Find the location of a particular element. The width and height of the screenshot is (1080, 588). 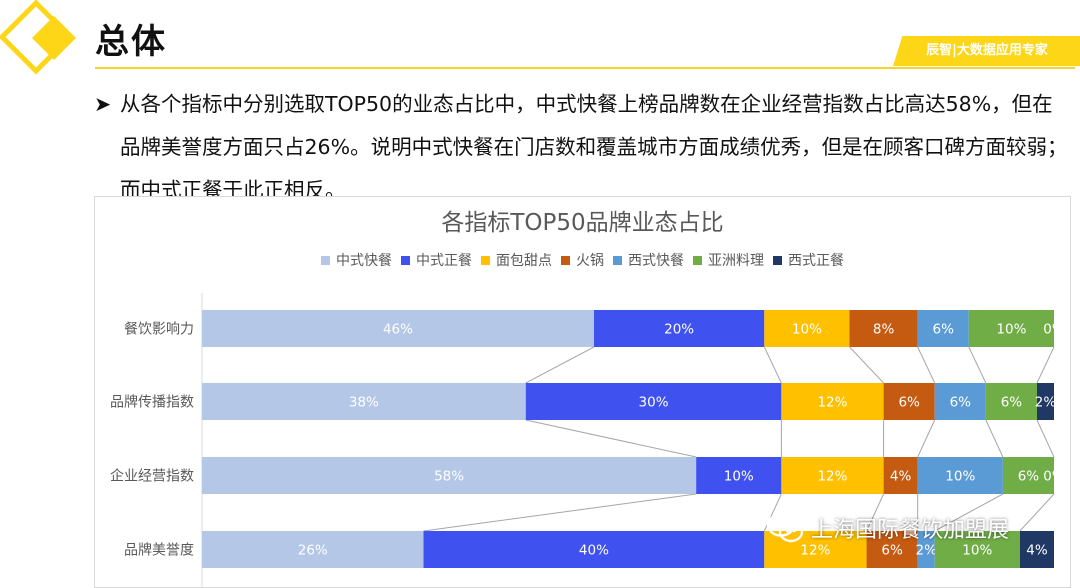

watermark-text: 上海国际餐饮加盟展 is located at coordinates (910, 530).